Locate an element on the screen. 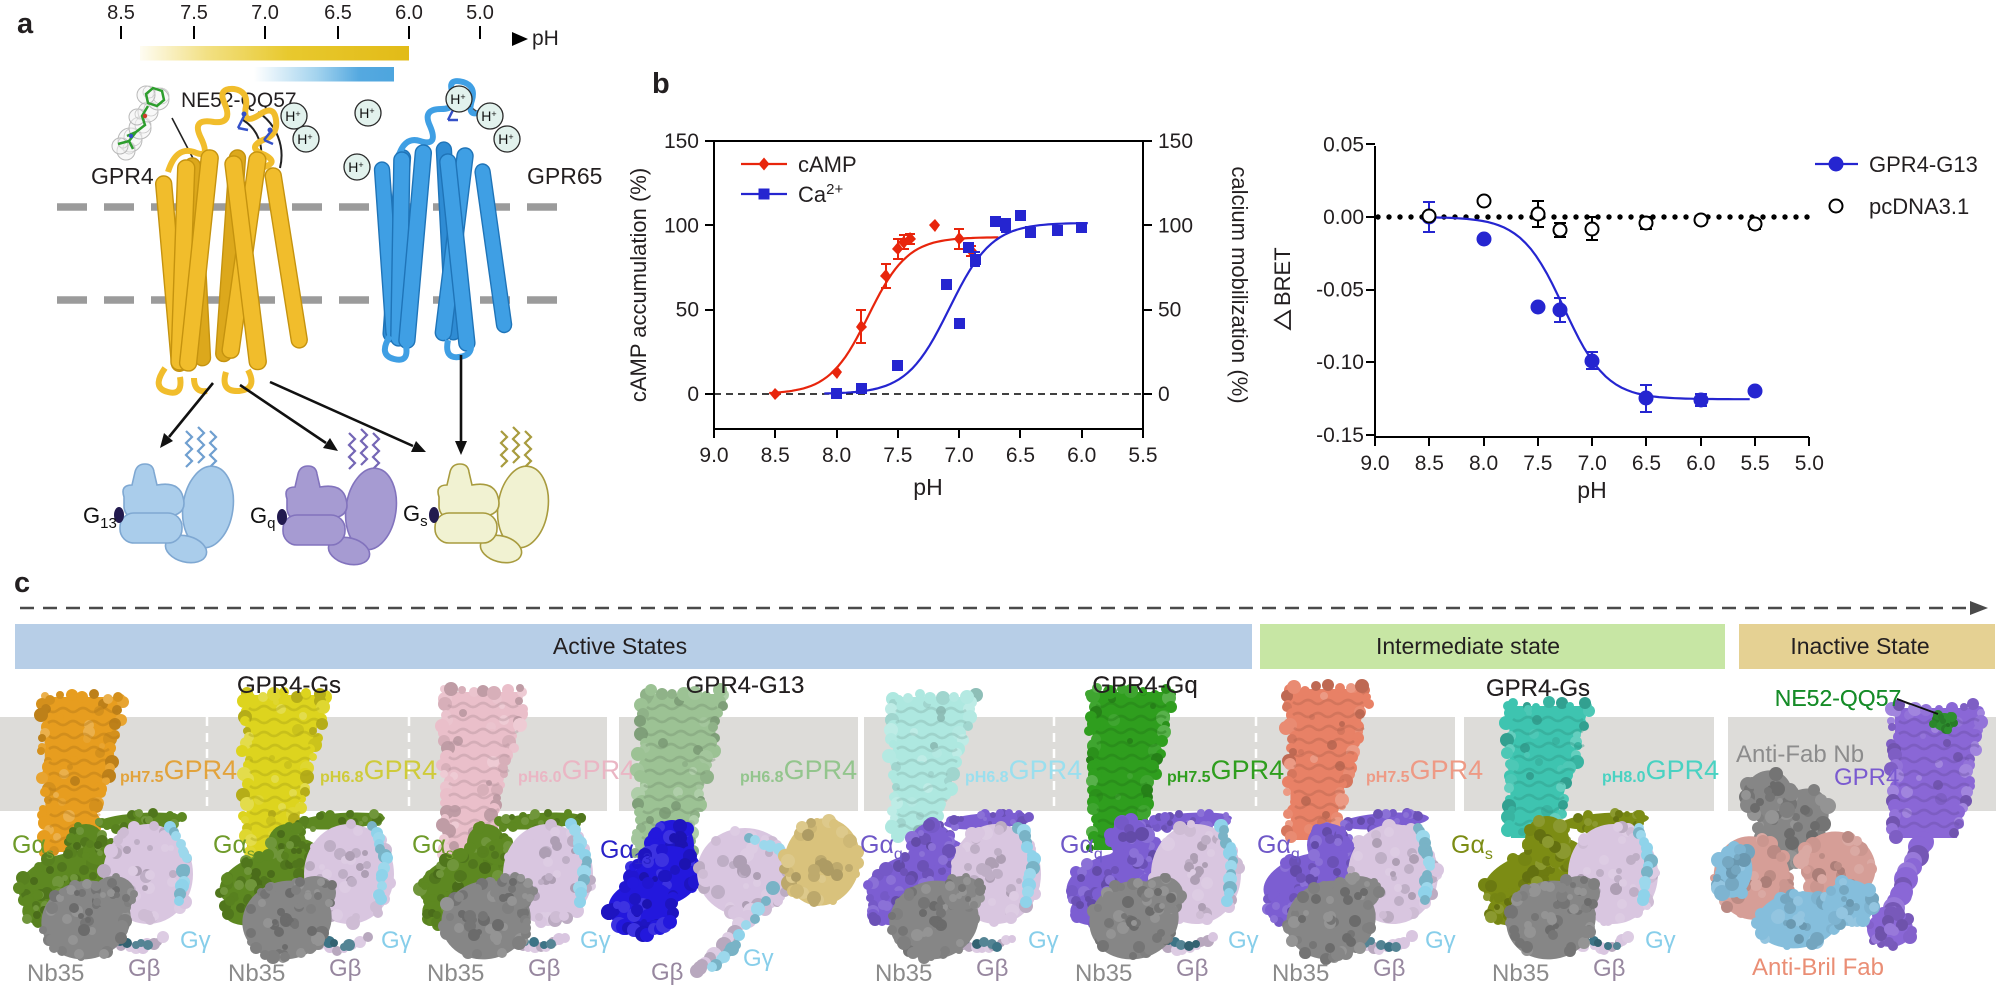 The image size is (2000, 994). svg-text: calcium mobilization (%) is located at coordinates (1239, 284).